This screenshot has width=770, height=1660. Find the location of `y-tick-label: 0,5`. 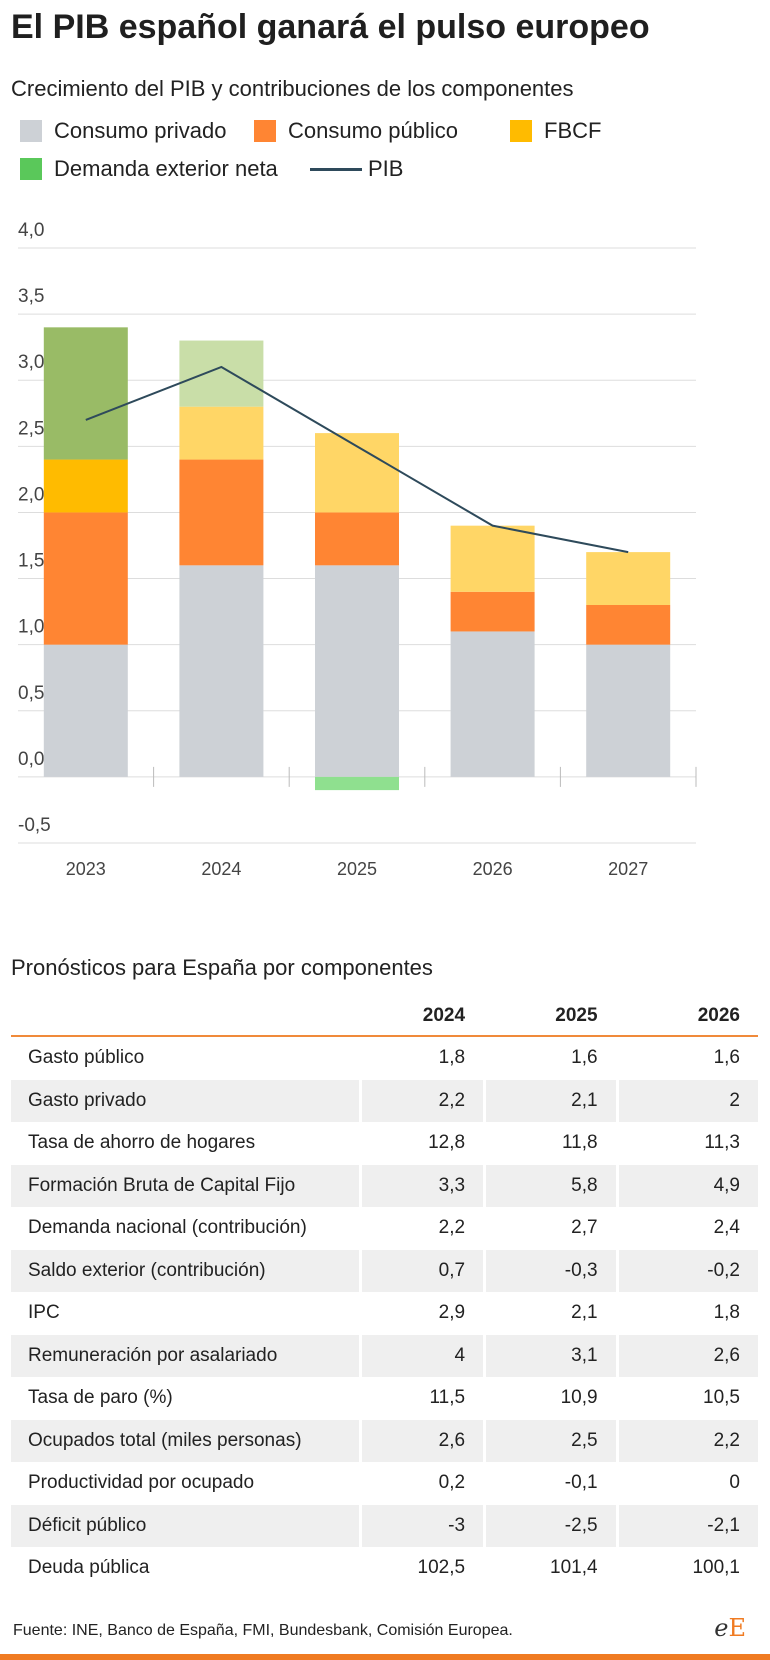

y-tick-label: 0,5 is located at coordinates (31, 693).